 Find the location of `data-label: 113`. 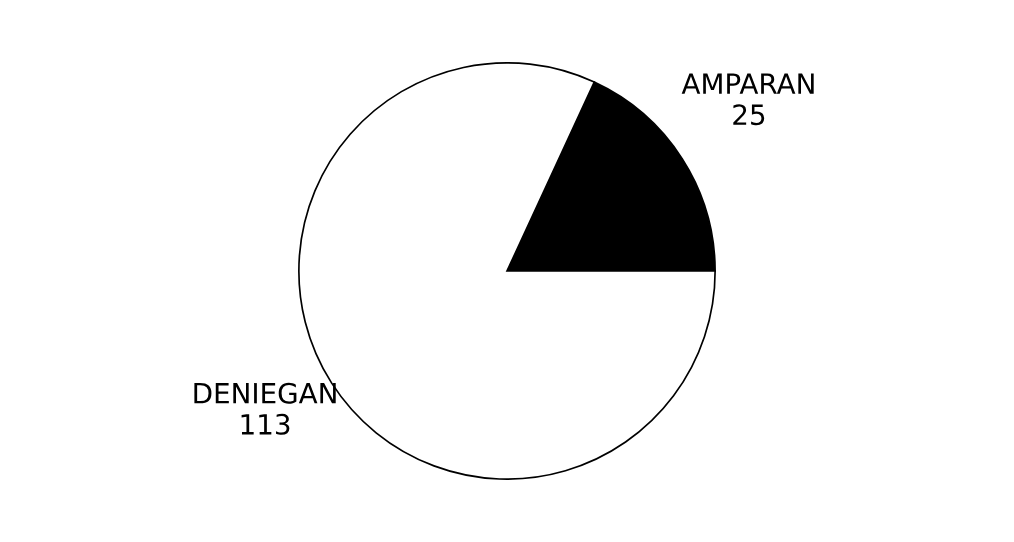

data-label: 113 is located at coordinates (265, 424).